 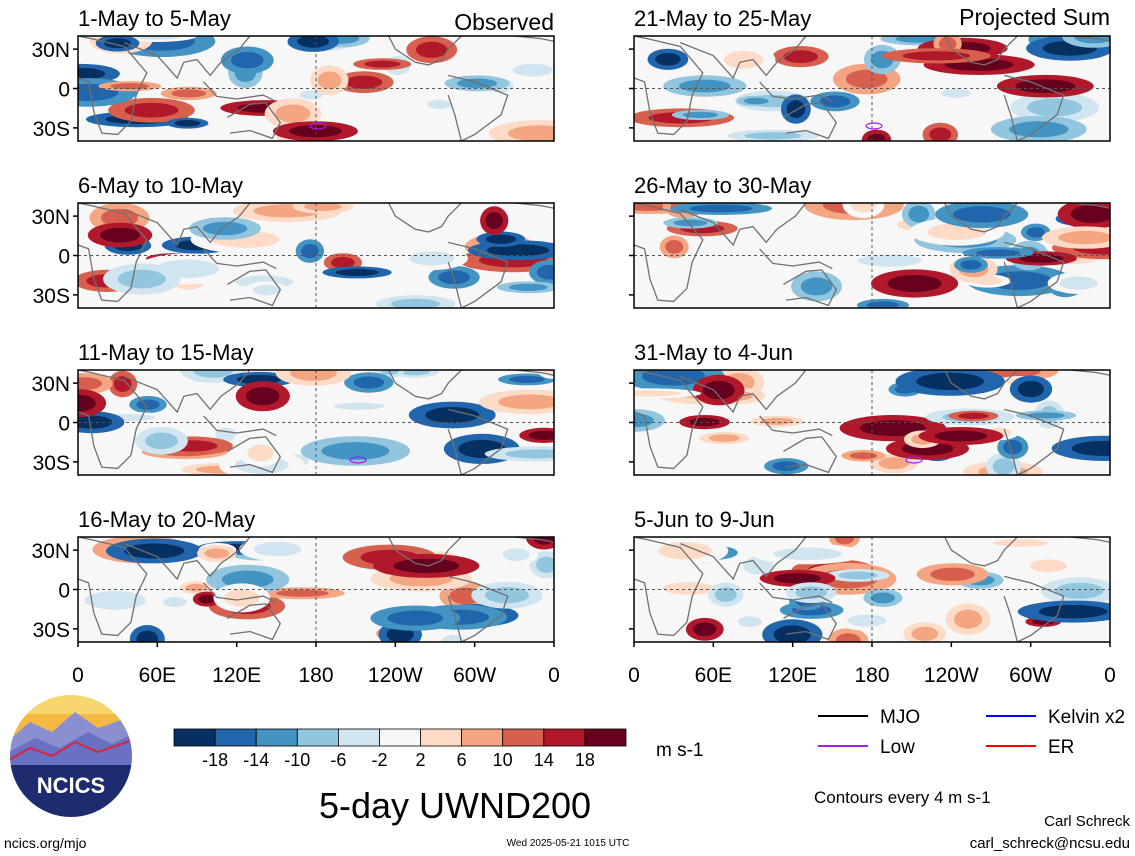 What do you see at coordinates (166, 352) in the screenshot?
I see `panel-title: 11-May to 15-May` at bounding box center [166, 352].